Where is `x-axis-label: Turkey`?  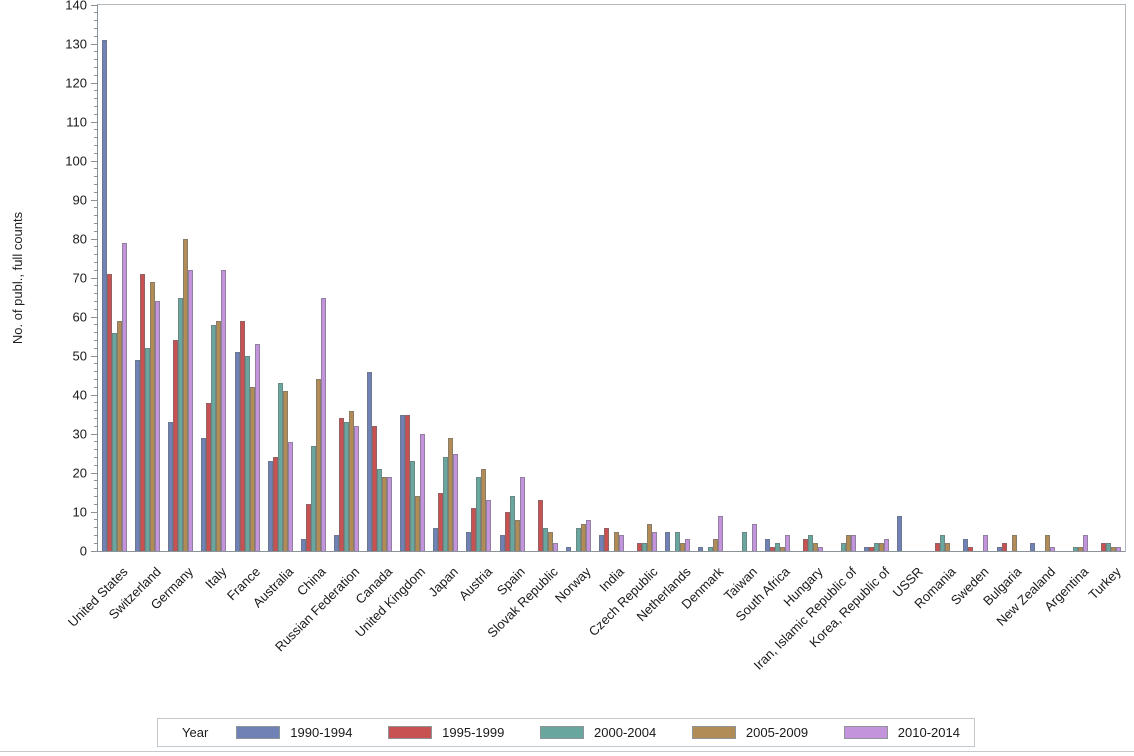 x-axis-label: Turkey is located at coordinates (1105, 583).